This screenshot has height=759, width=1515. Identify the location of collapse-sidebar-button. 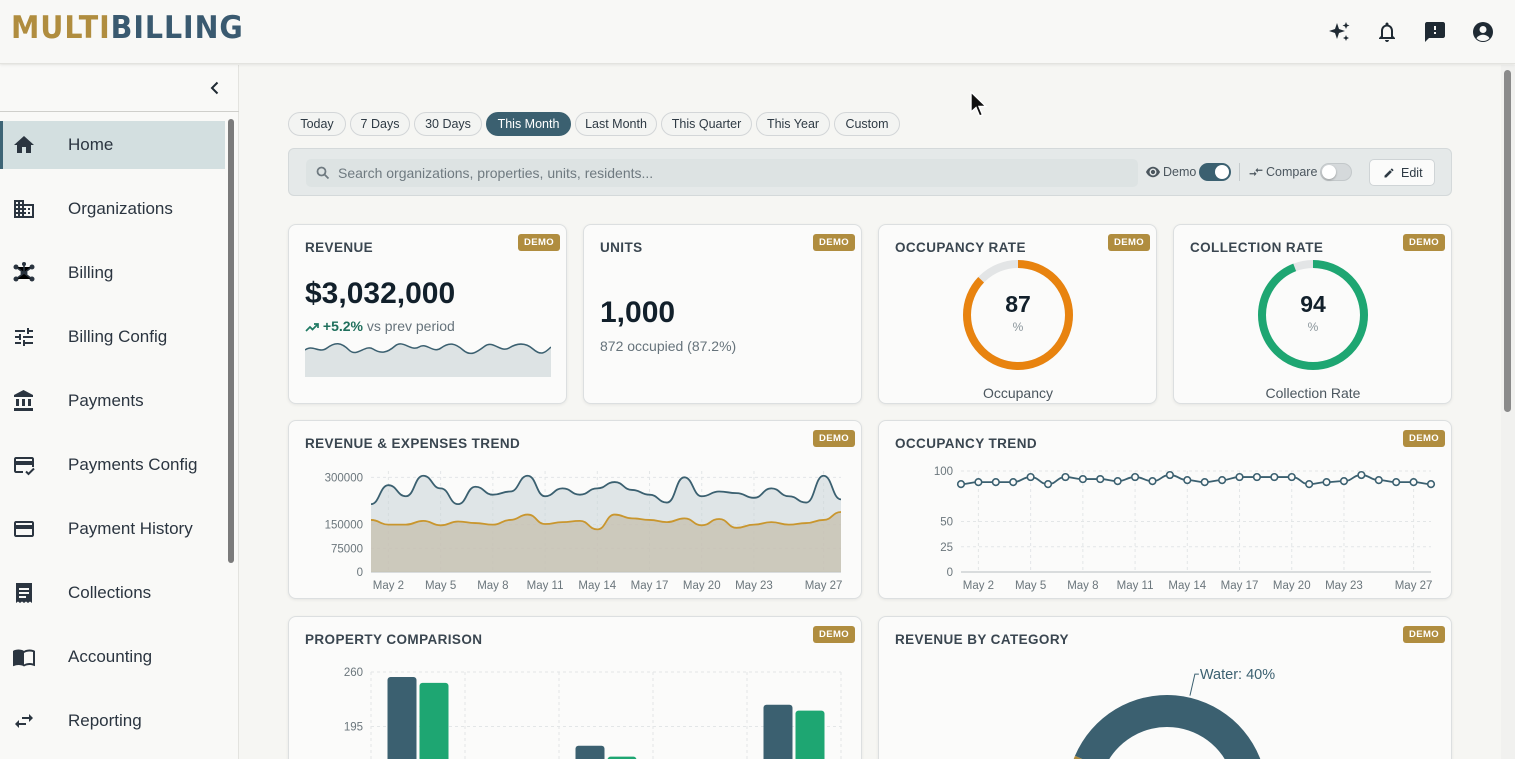
(215, 88).